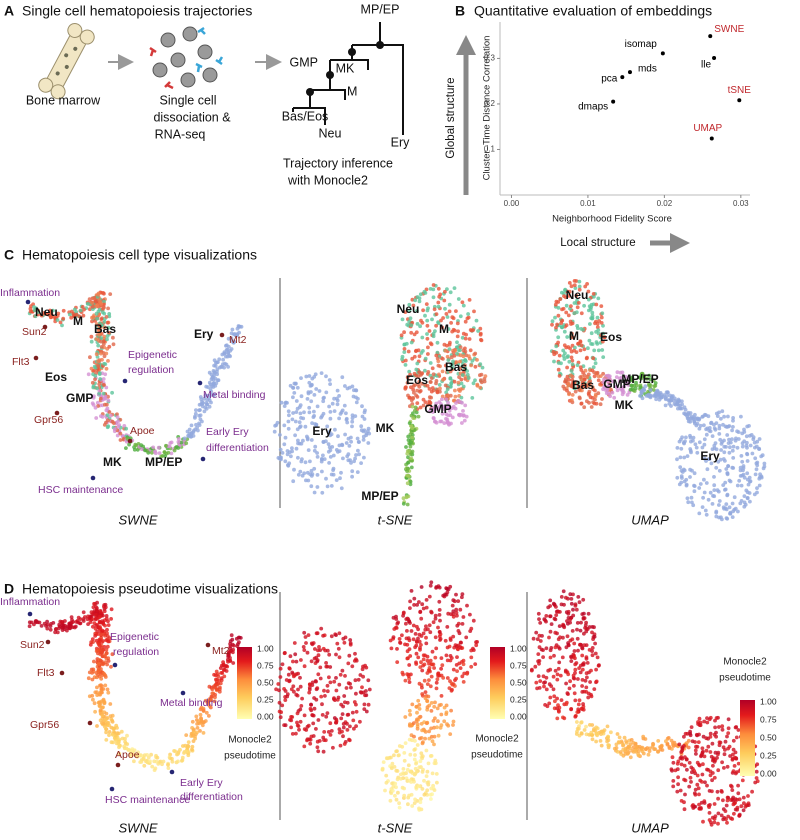 The height and width of the screenshot is (840, 800). What do you see at coordinates (163, 462) in the screenshot?
I see `cluster-label: MP/EP` at bounding box center [163, 462].